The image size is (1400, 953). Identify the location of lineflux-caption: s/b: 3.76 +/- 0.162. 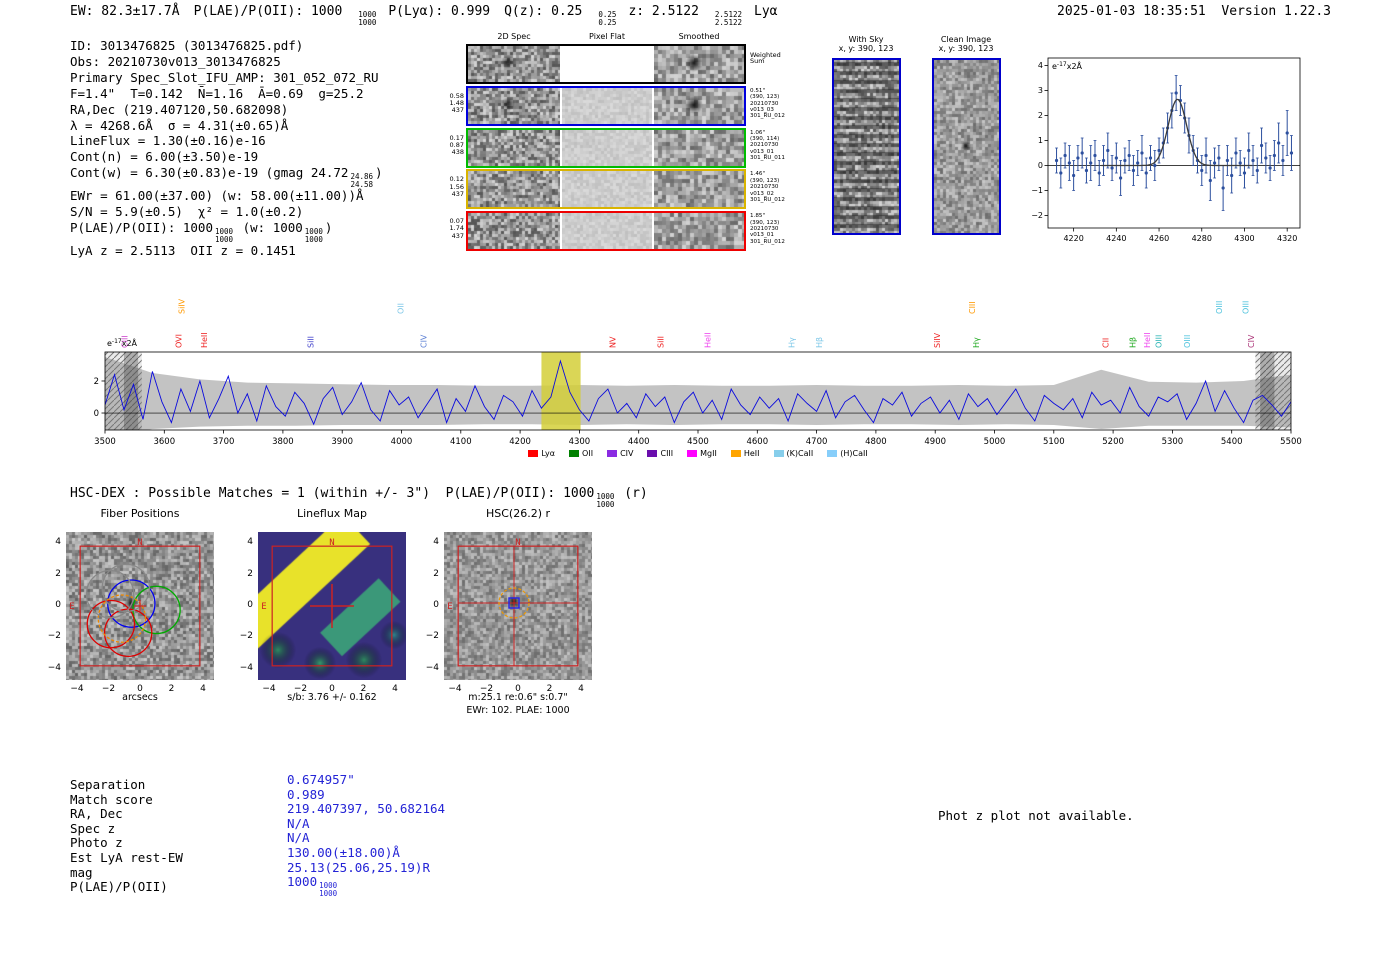
(332, 697).